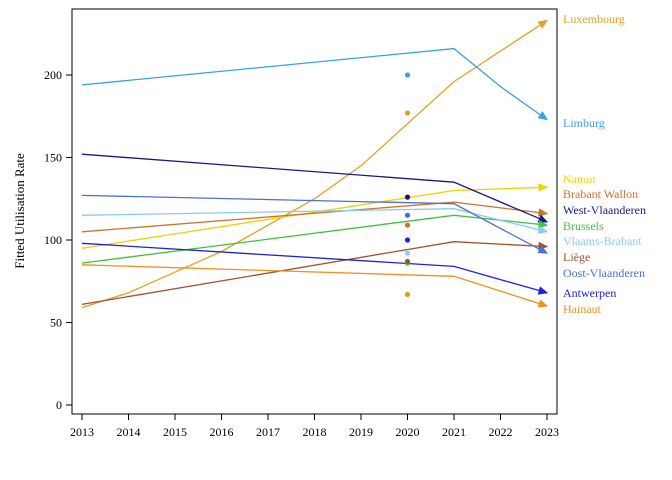 The height and width of the screenshot is (480, 672). I want to click on x-tick-label-2021: 2021, so click(454, 432).